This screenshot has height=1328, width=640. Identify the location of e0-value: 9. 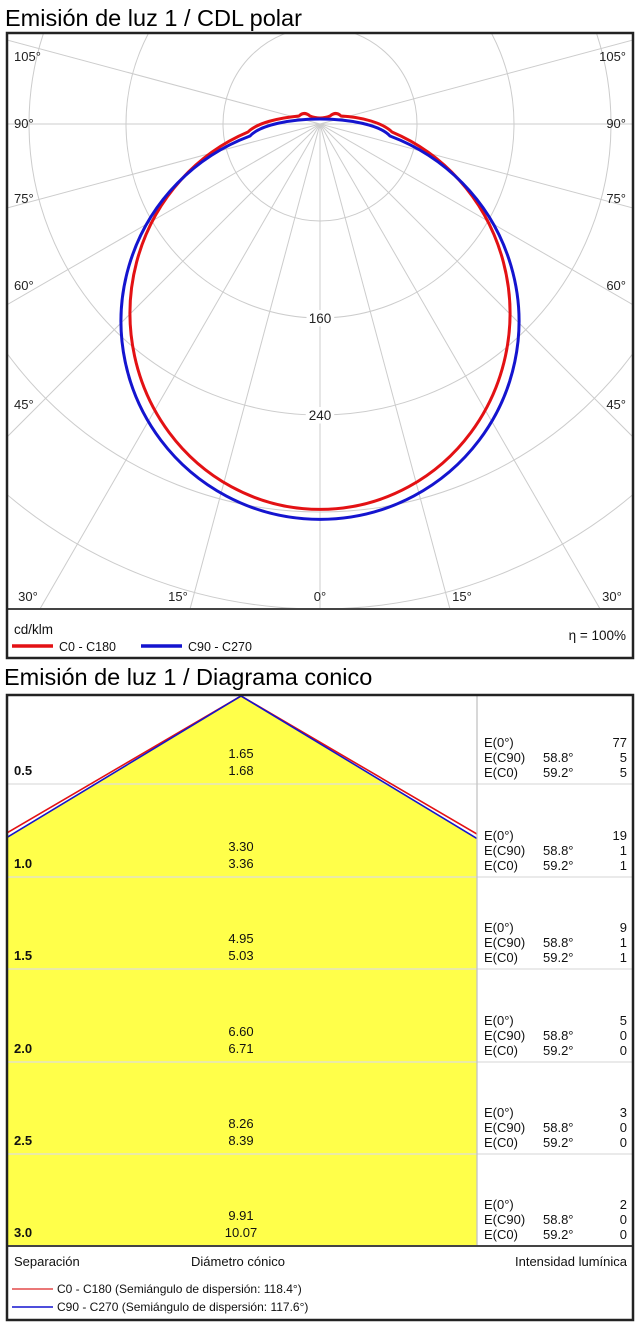
(623, 927).